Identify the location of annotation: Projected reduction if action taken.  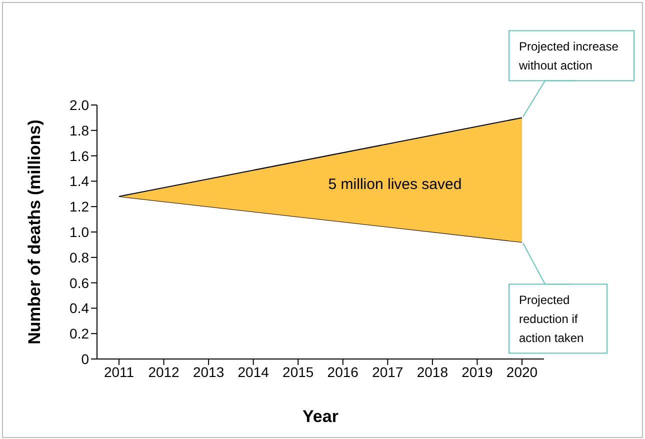
(551, 319).